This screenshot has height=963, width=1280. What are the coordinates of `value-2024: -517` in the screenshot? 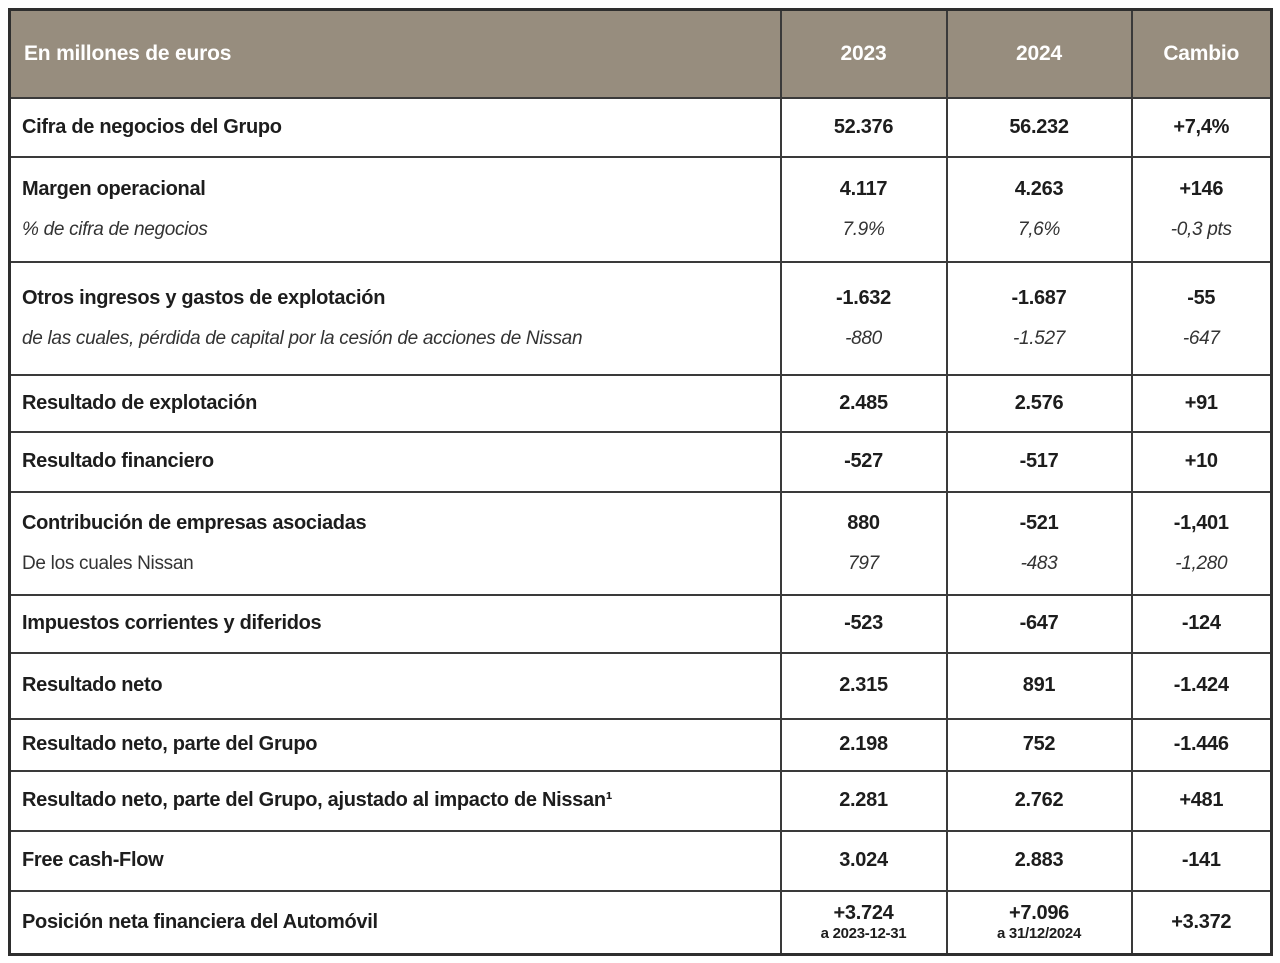 It's located at (1039, 461).